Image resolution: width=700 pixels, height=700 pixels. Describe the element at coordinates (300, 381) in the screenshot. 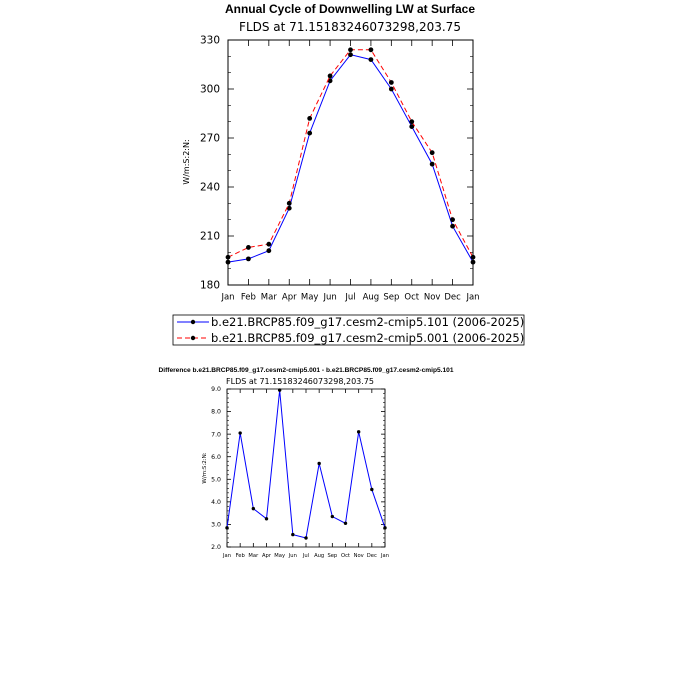

I see `chart2-subtitle: FLDS at 71.15183246073298,203.75` at that location.